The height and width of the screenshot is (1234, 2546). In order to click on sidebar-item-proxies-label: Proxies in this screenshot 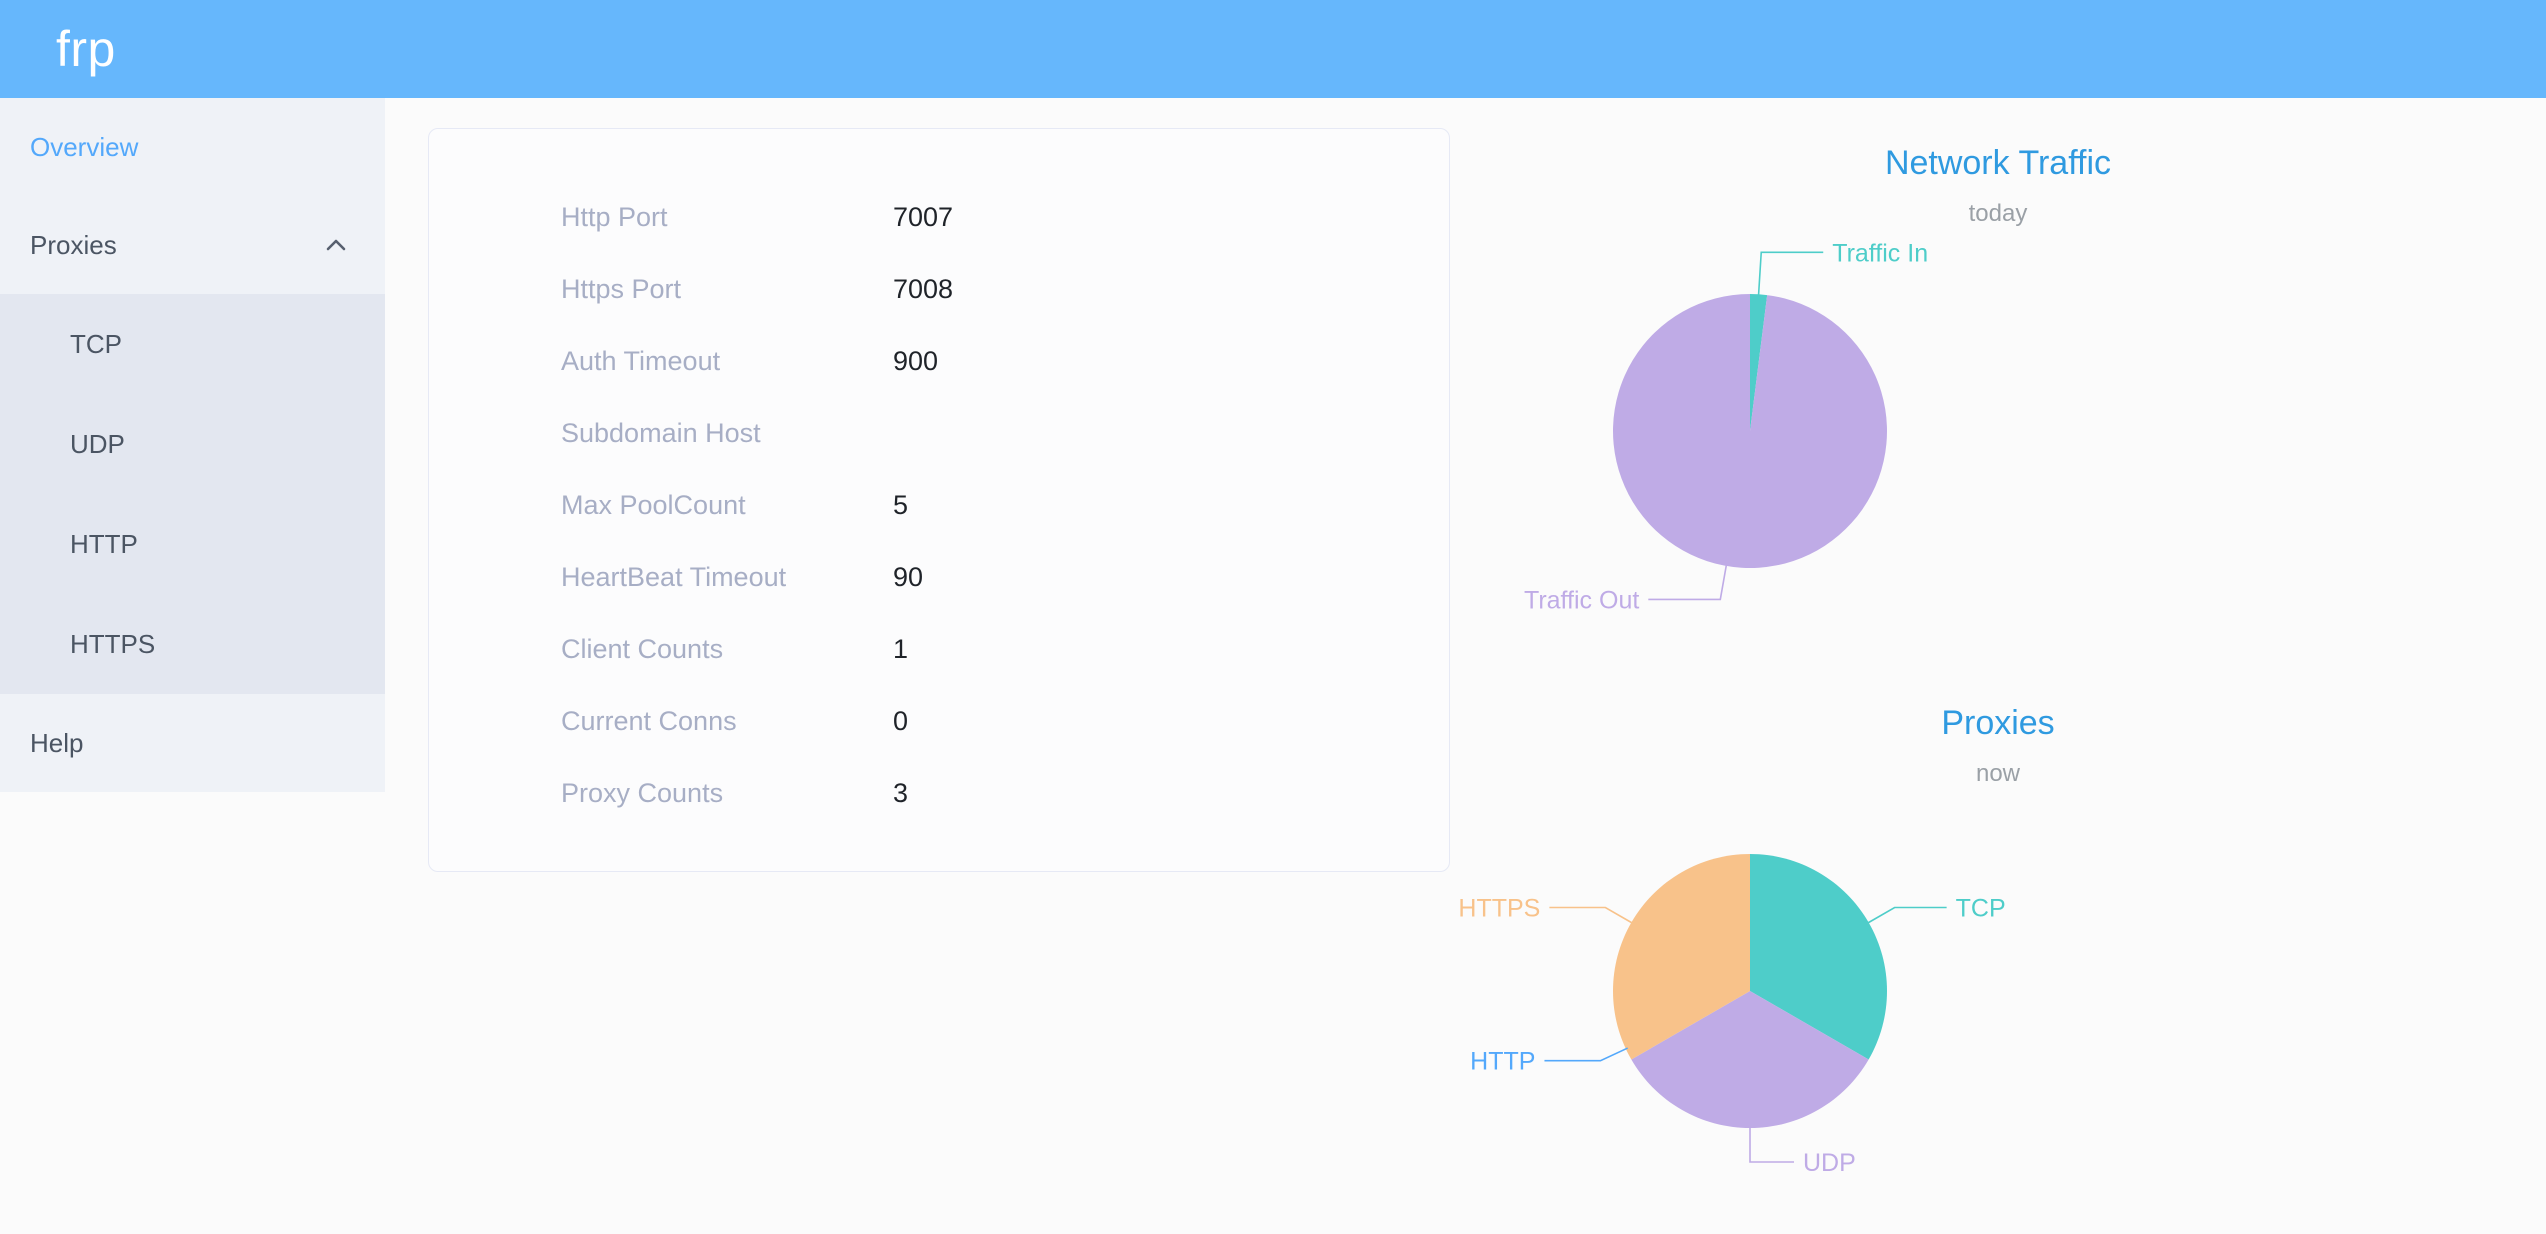, I will do `click(73, 245)`.